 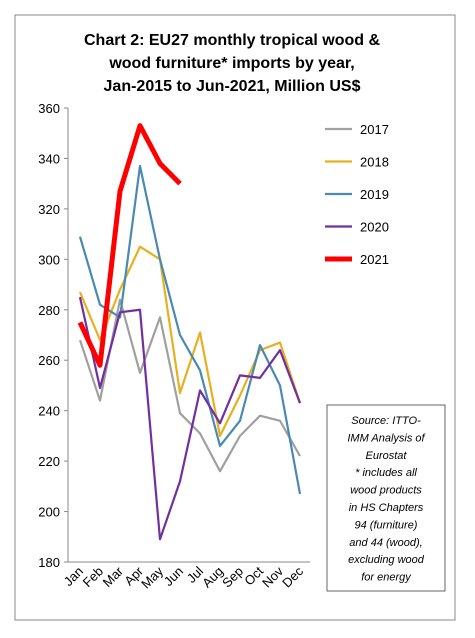 What do you see at coordinates (386, 473) in the screenshot?
I see `annotation: * includes all` at bounding box center [386, 473].